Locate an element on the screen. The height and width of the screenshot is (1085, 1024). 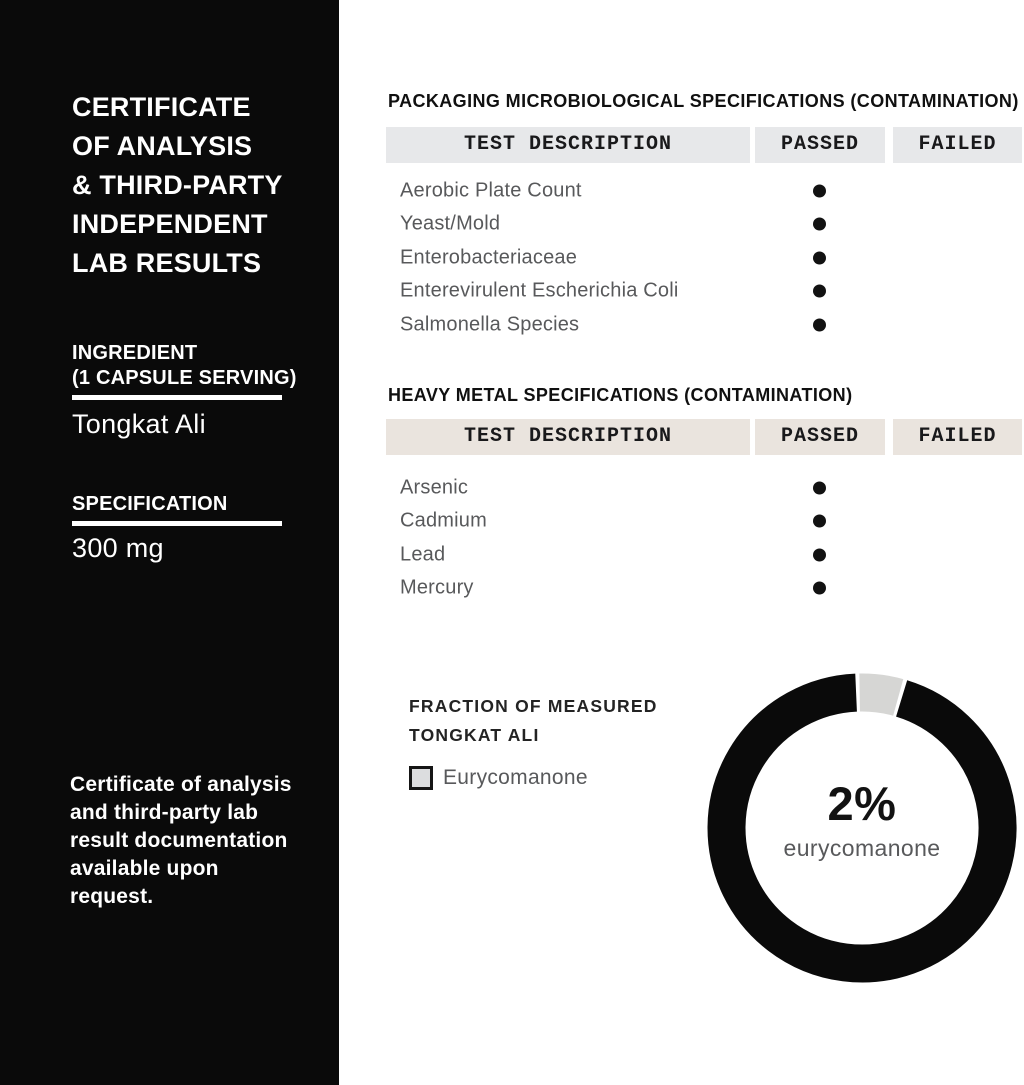
eurycomanone-legend-label: Eurycomanone is located at coordinates (515, 777).